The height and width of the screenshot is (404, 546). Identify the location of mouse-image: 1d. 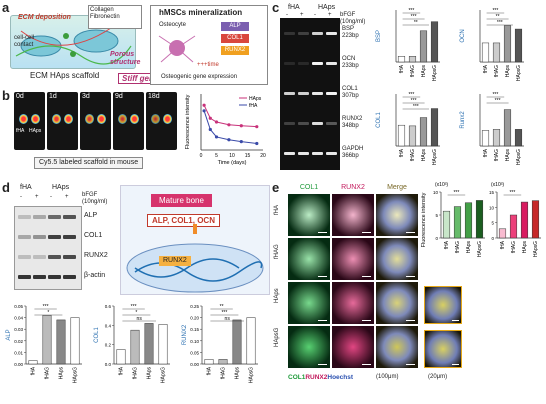
(62, 121).